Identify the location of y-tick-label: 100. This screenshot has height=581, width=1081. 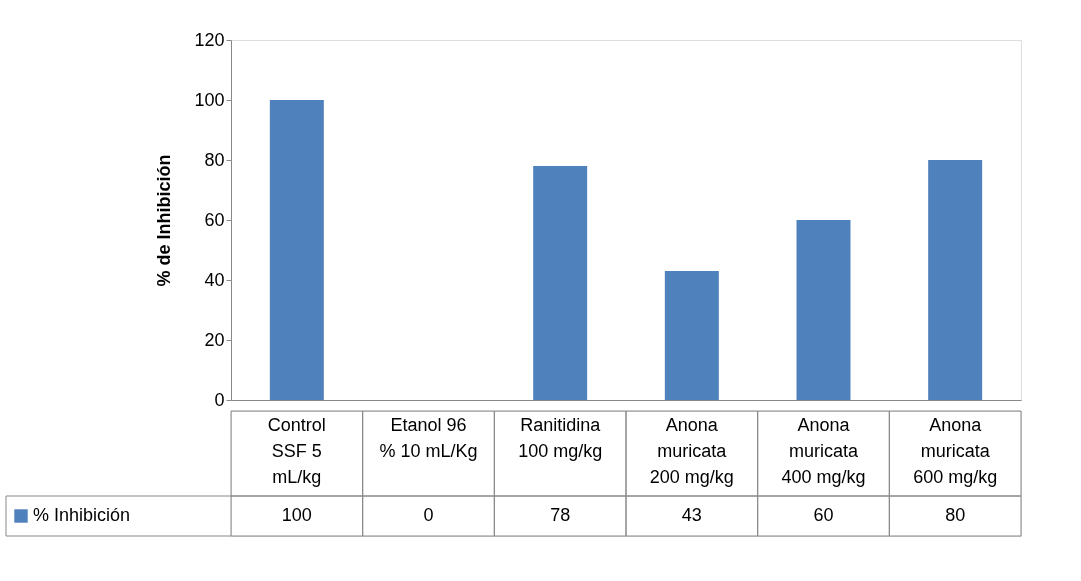
(209, 99).